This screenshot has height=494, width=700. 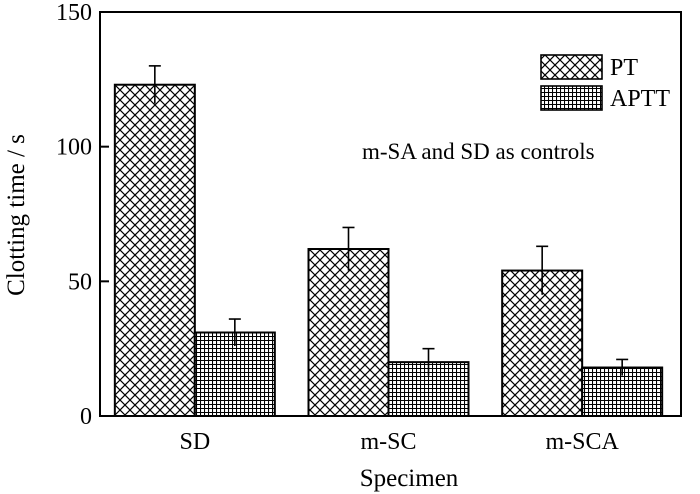 What do you see at coordinates (194, 442) in the screenshot?
I see `x-tick-label: SD` at bounding box center [194, 442].